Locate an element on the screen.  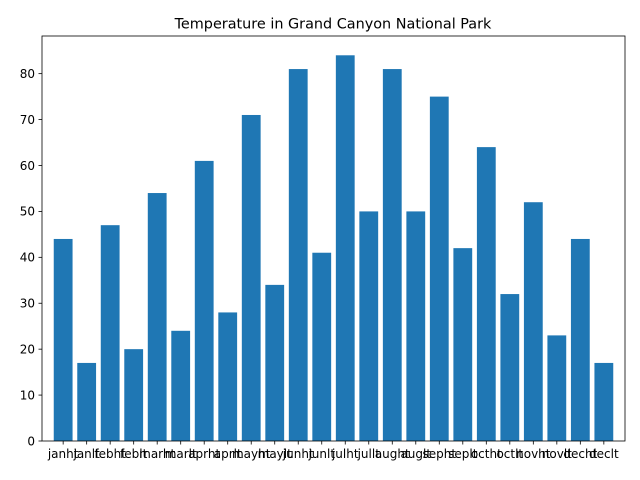
x-tick-label: decht is located at coordinates (580, 454).